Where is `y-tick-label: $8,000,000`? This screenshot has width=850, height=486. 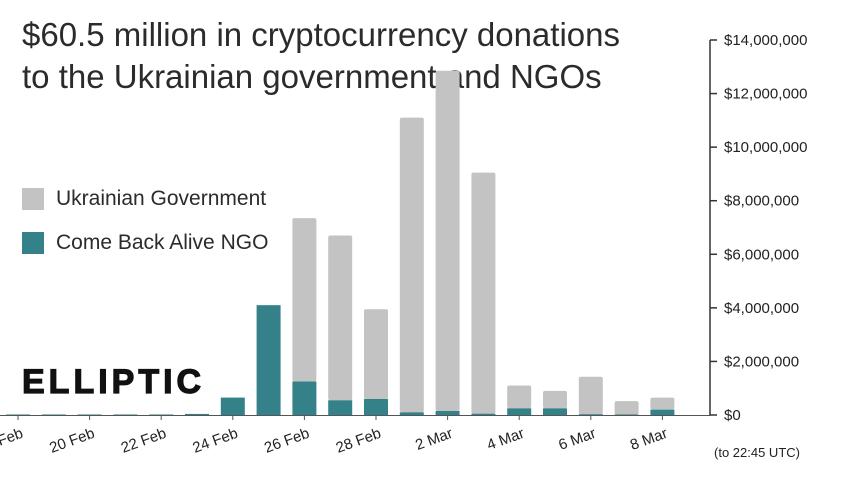 y-tick-label: $8,000,000 is located at coordinates (761, 201).